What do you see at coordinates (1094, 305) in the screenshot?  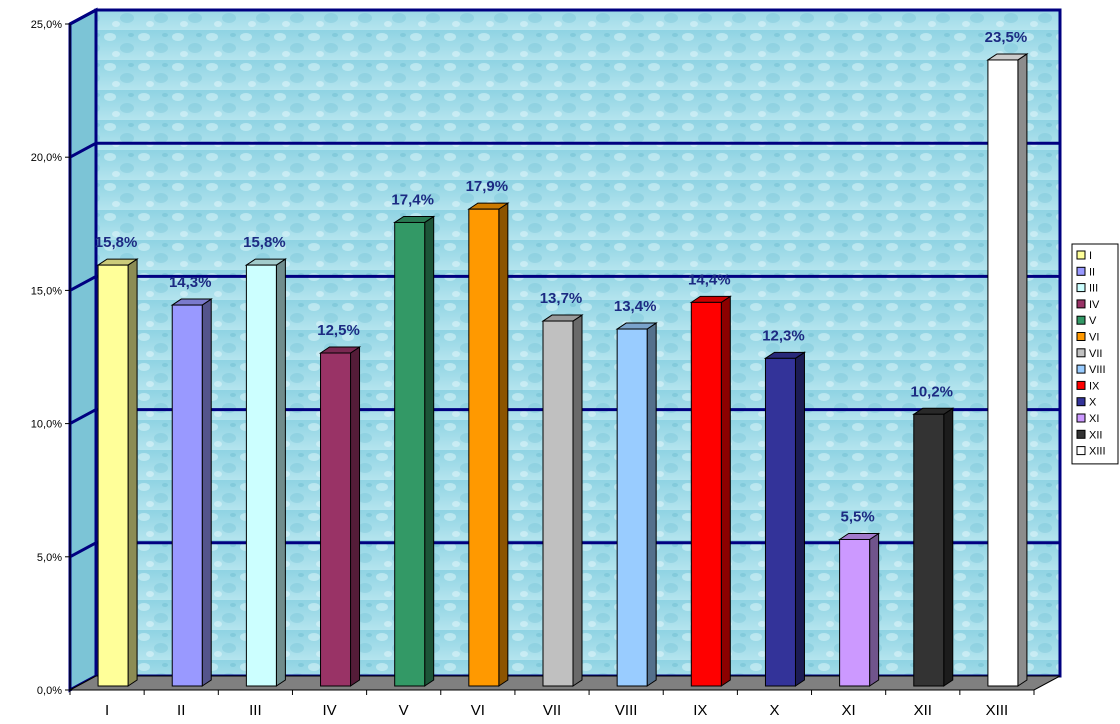 I see `legend-label: IV` at bounding box center [1094, 305].